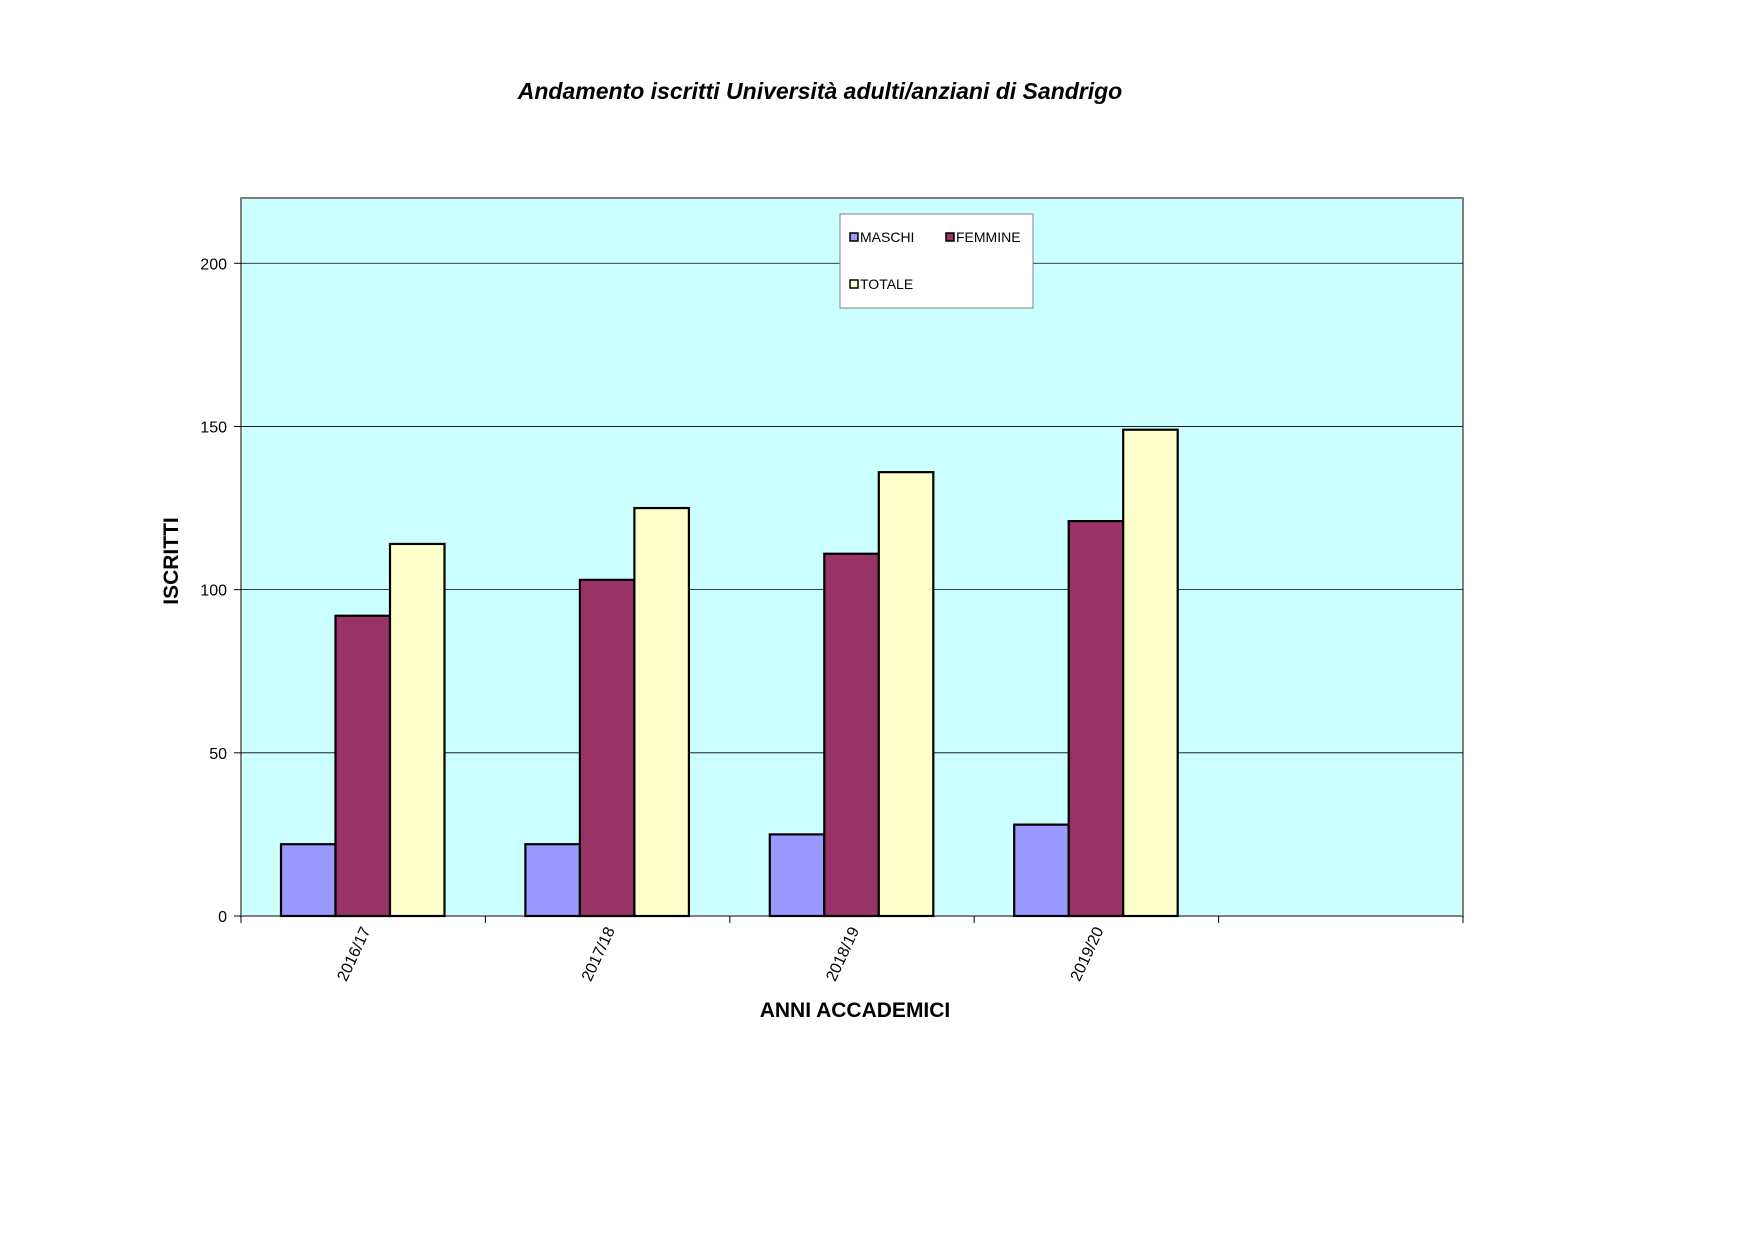  I want to click on x-axis-label: ANNI ACCADEMICI, so click(855, 1010).